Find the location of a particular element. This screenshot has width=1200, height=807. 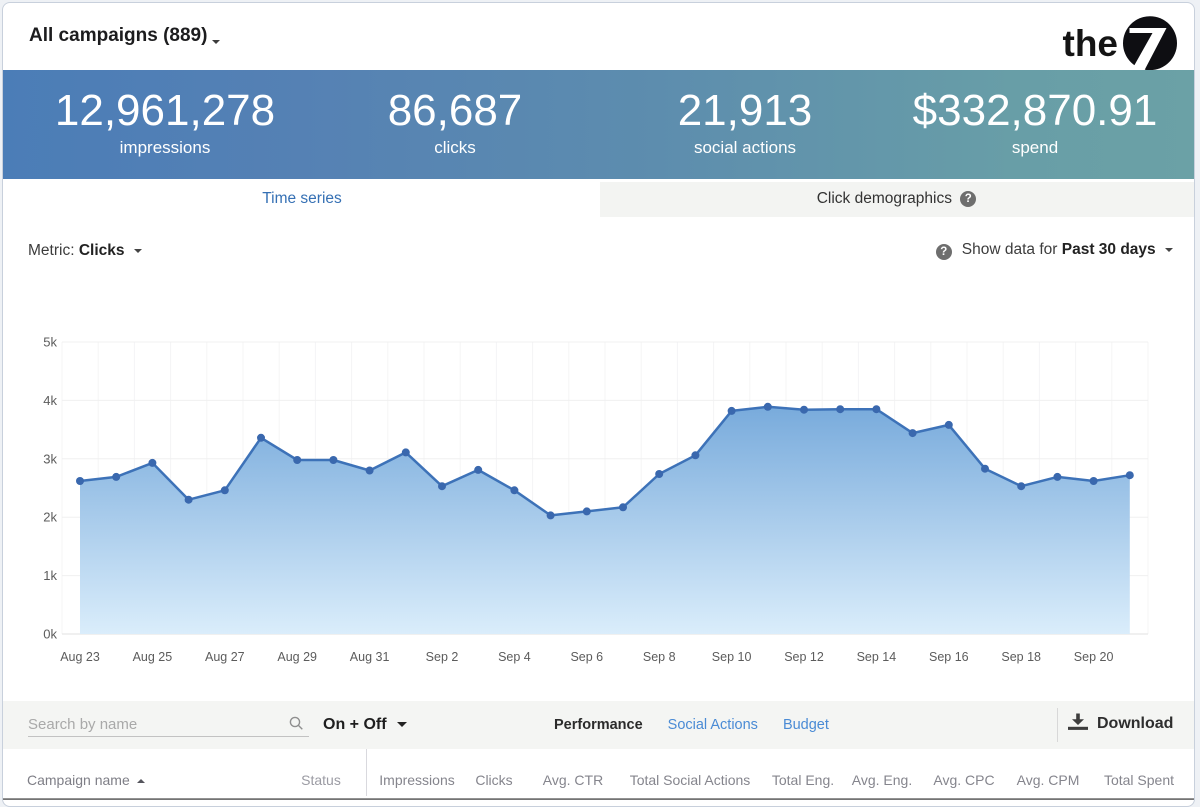

svg-text: Sep 10 is located at coordinates (732, 657).